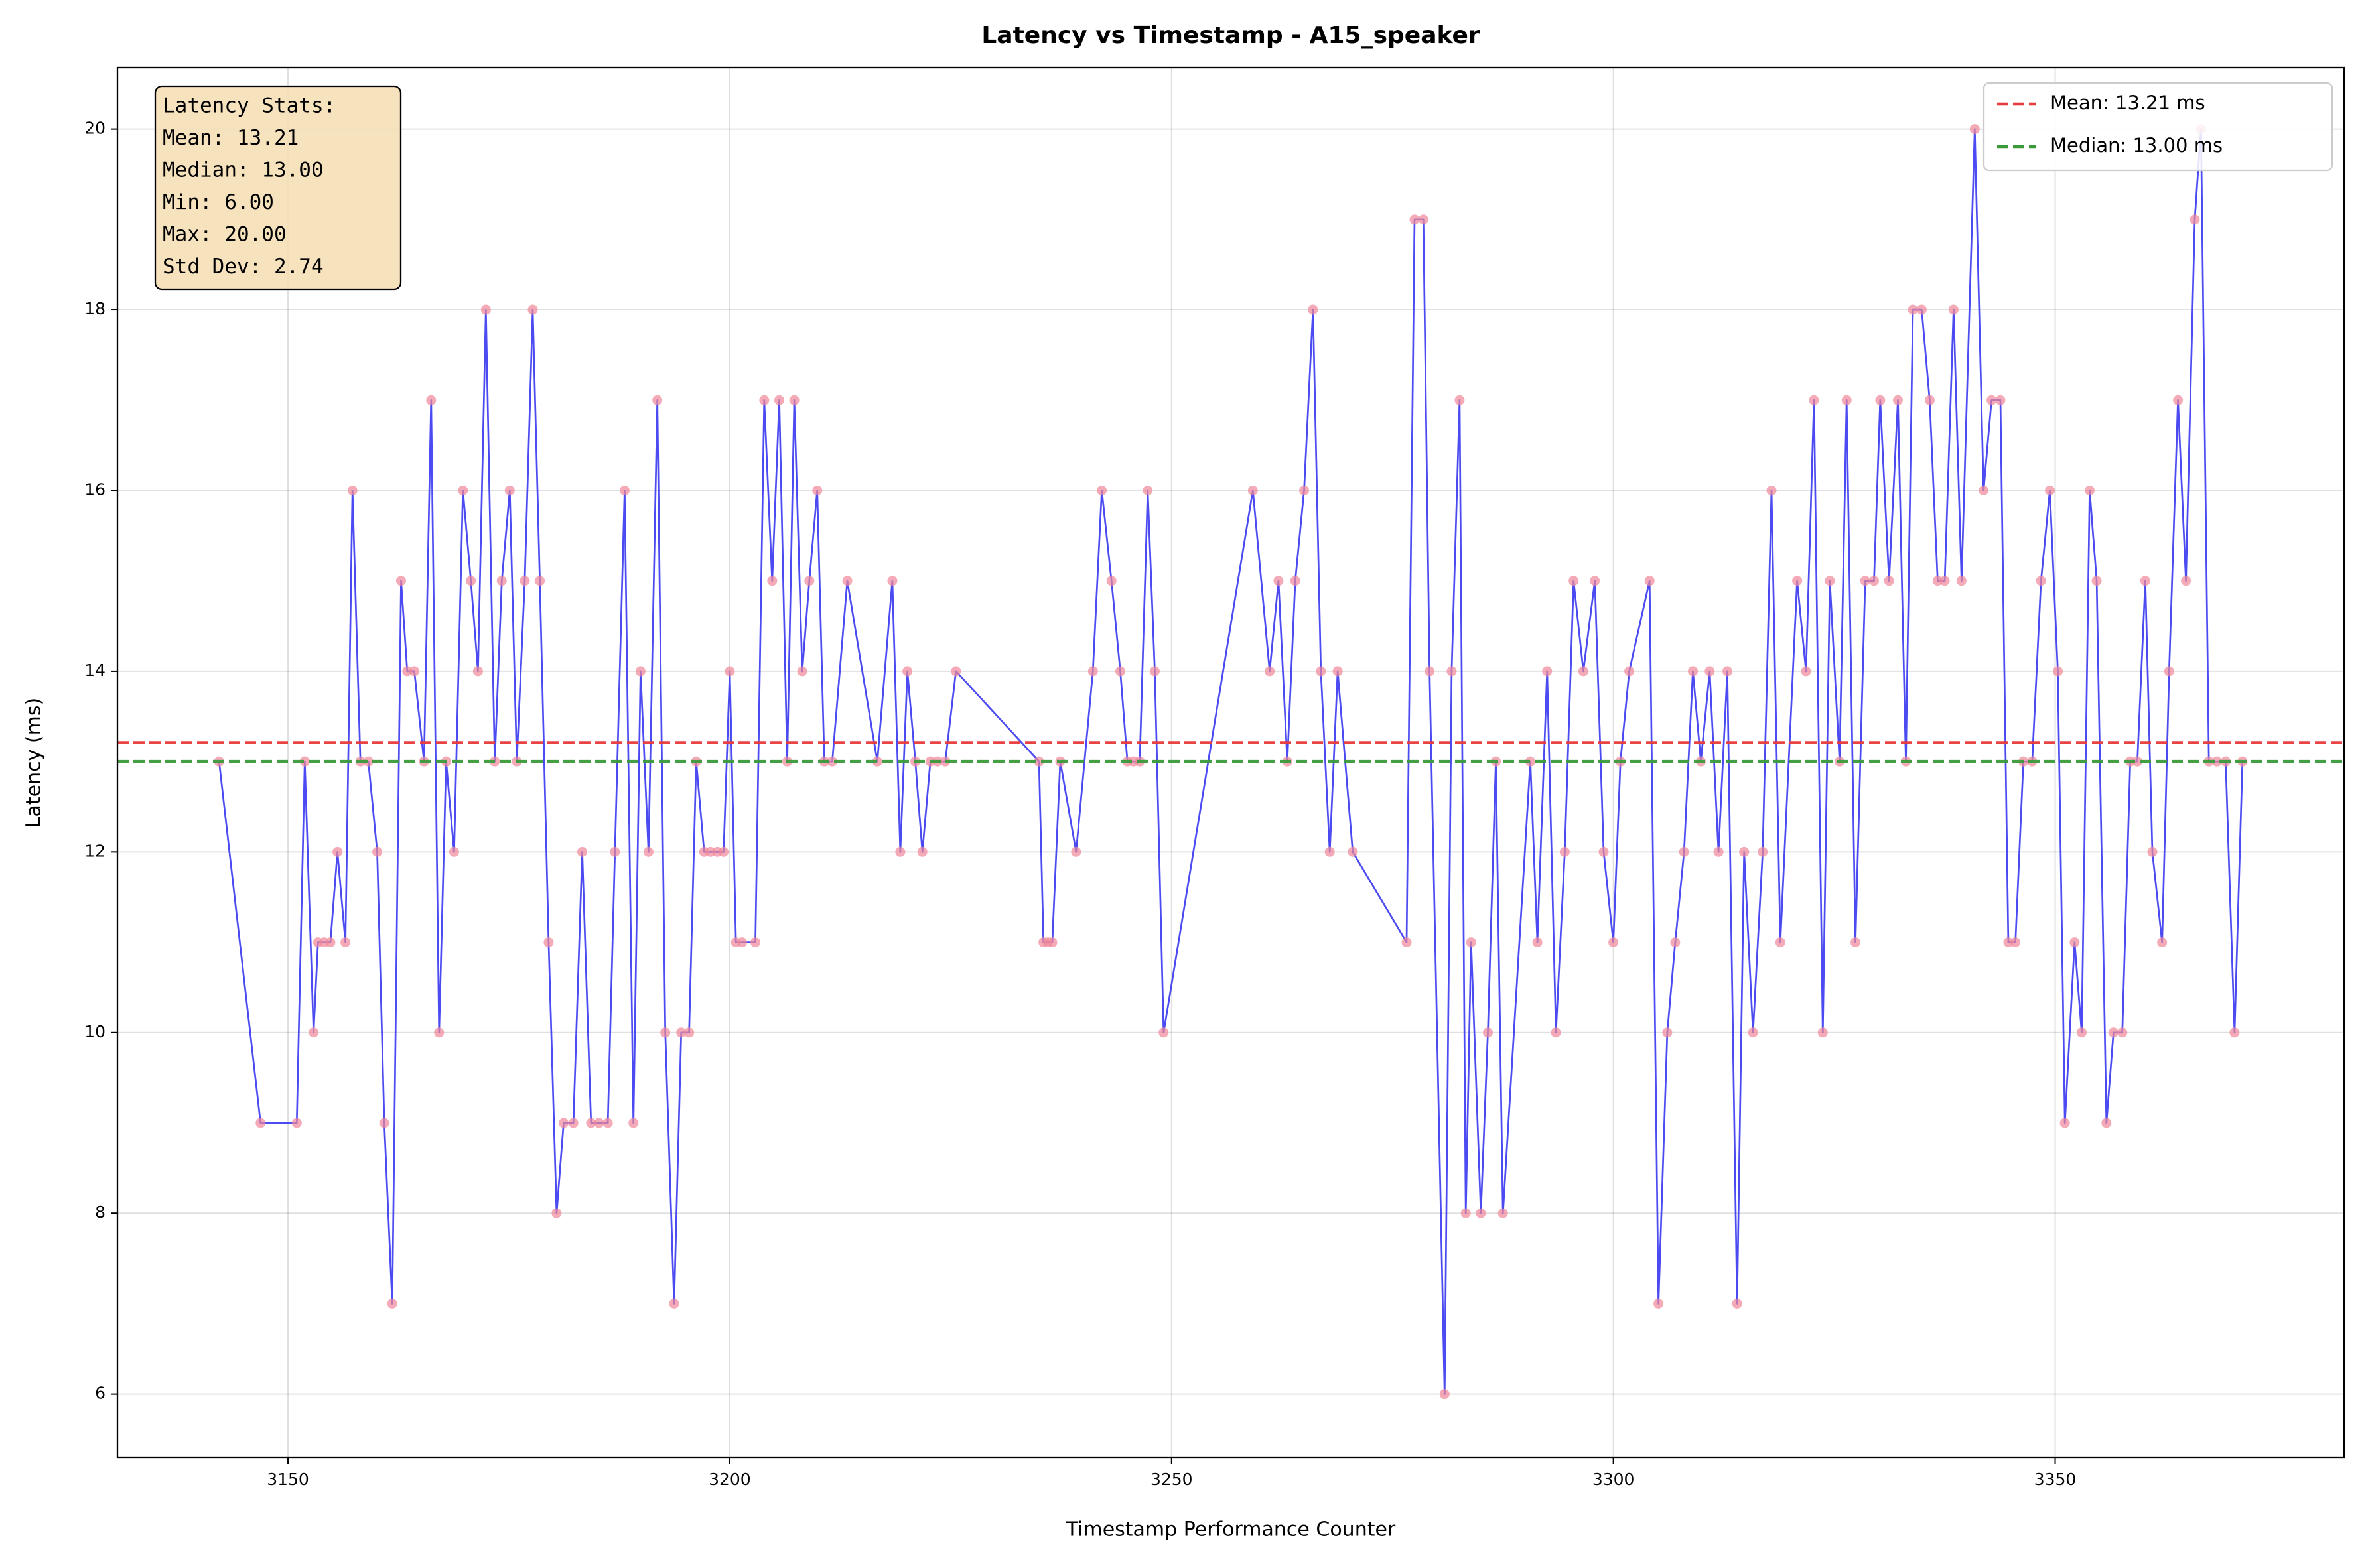 Image resolution: width=2364 pixels, height=1568 pixels. Describe the element at coordinates (94, 129) in the screenshot. I see `y-tick-label: 20` at that location.